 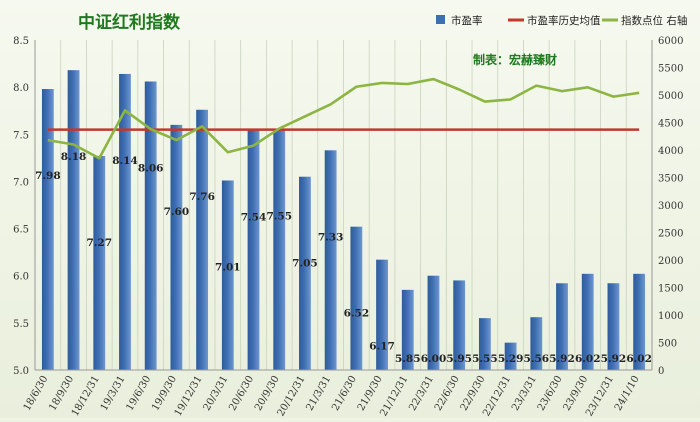 What do you see at coordinates (48, 176) in the screenshot?
I see `pe-data-label: 7.98` at bounding box center [48, 176].